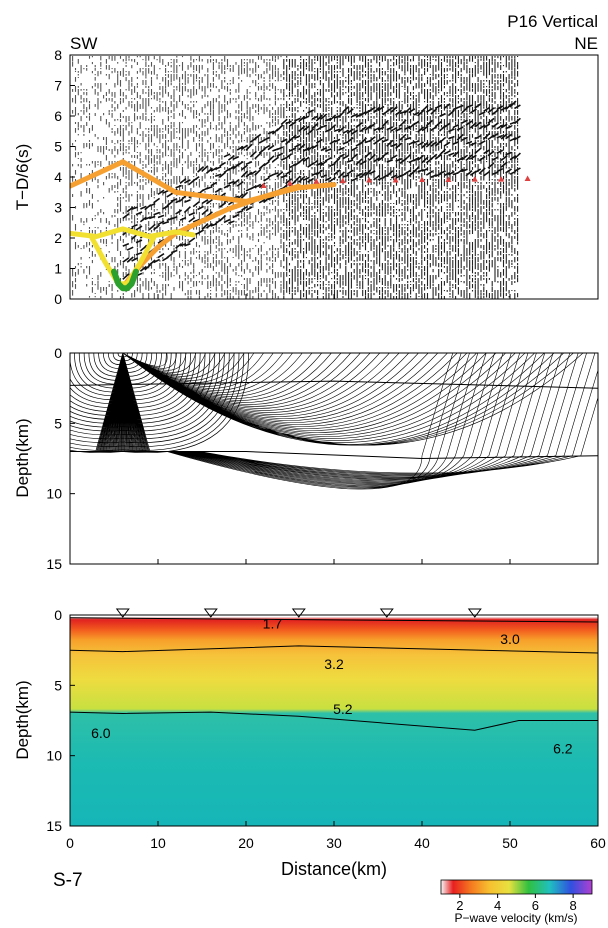  What do you see at coordinates (58, 269) in the screenshot?
I see `y-tick-label: 1` at bounding box center [58, 269].